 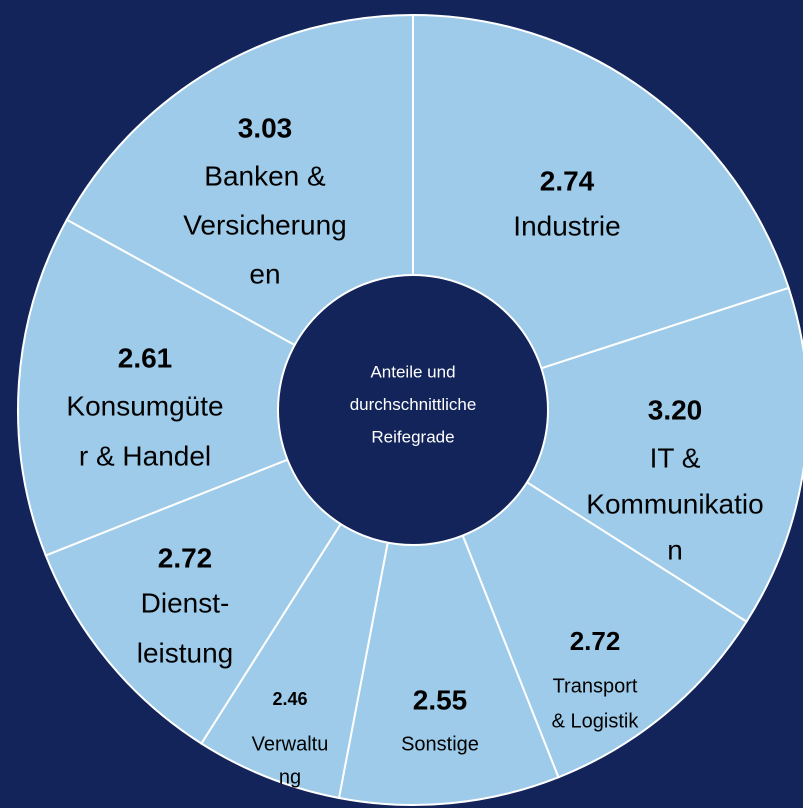 I want to click on score-label: 2.74, so click(x=567, y=180).